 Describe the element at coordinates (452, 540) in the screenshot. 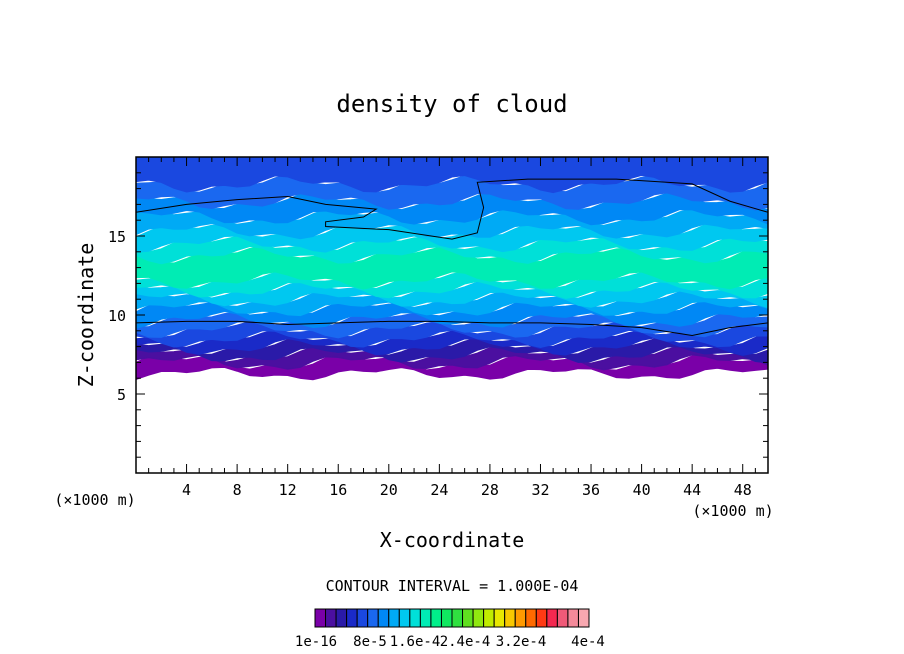

I see `x-axis-label: X-coordinate` at that location.